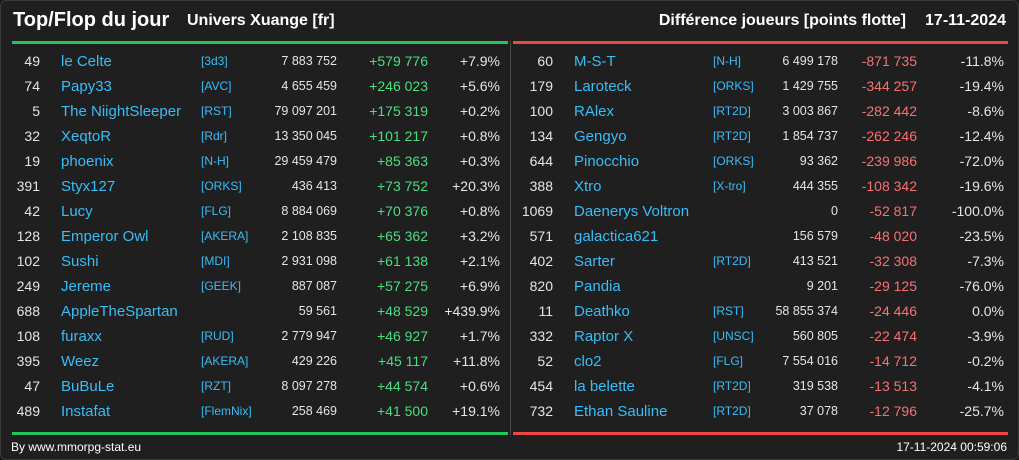 This screenshot has height=460, width=1019. What do you see at coordinates (604, 386) in the screenshot?
I see `player-name-link: la belette` at bounding box center [604, 386].